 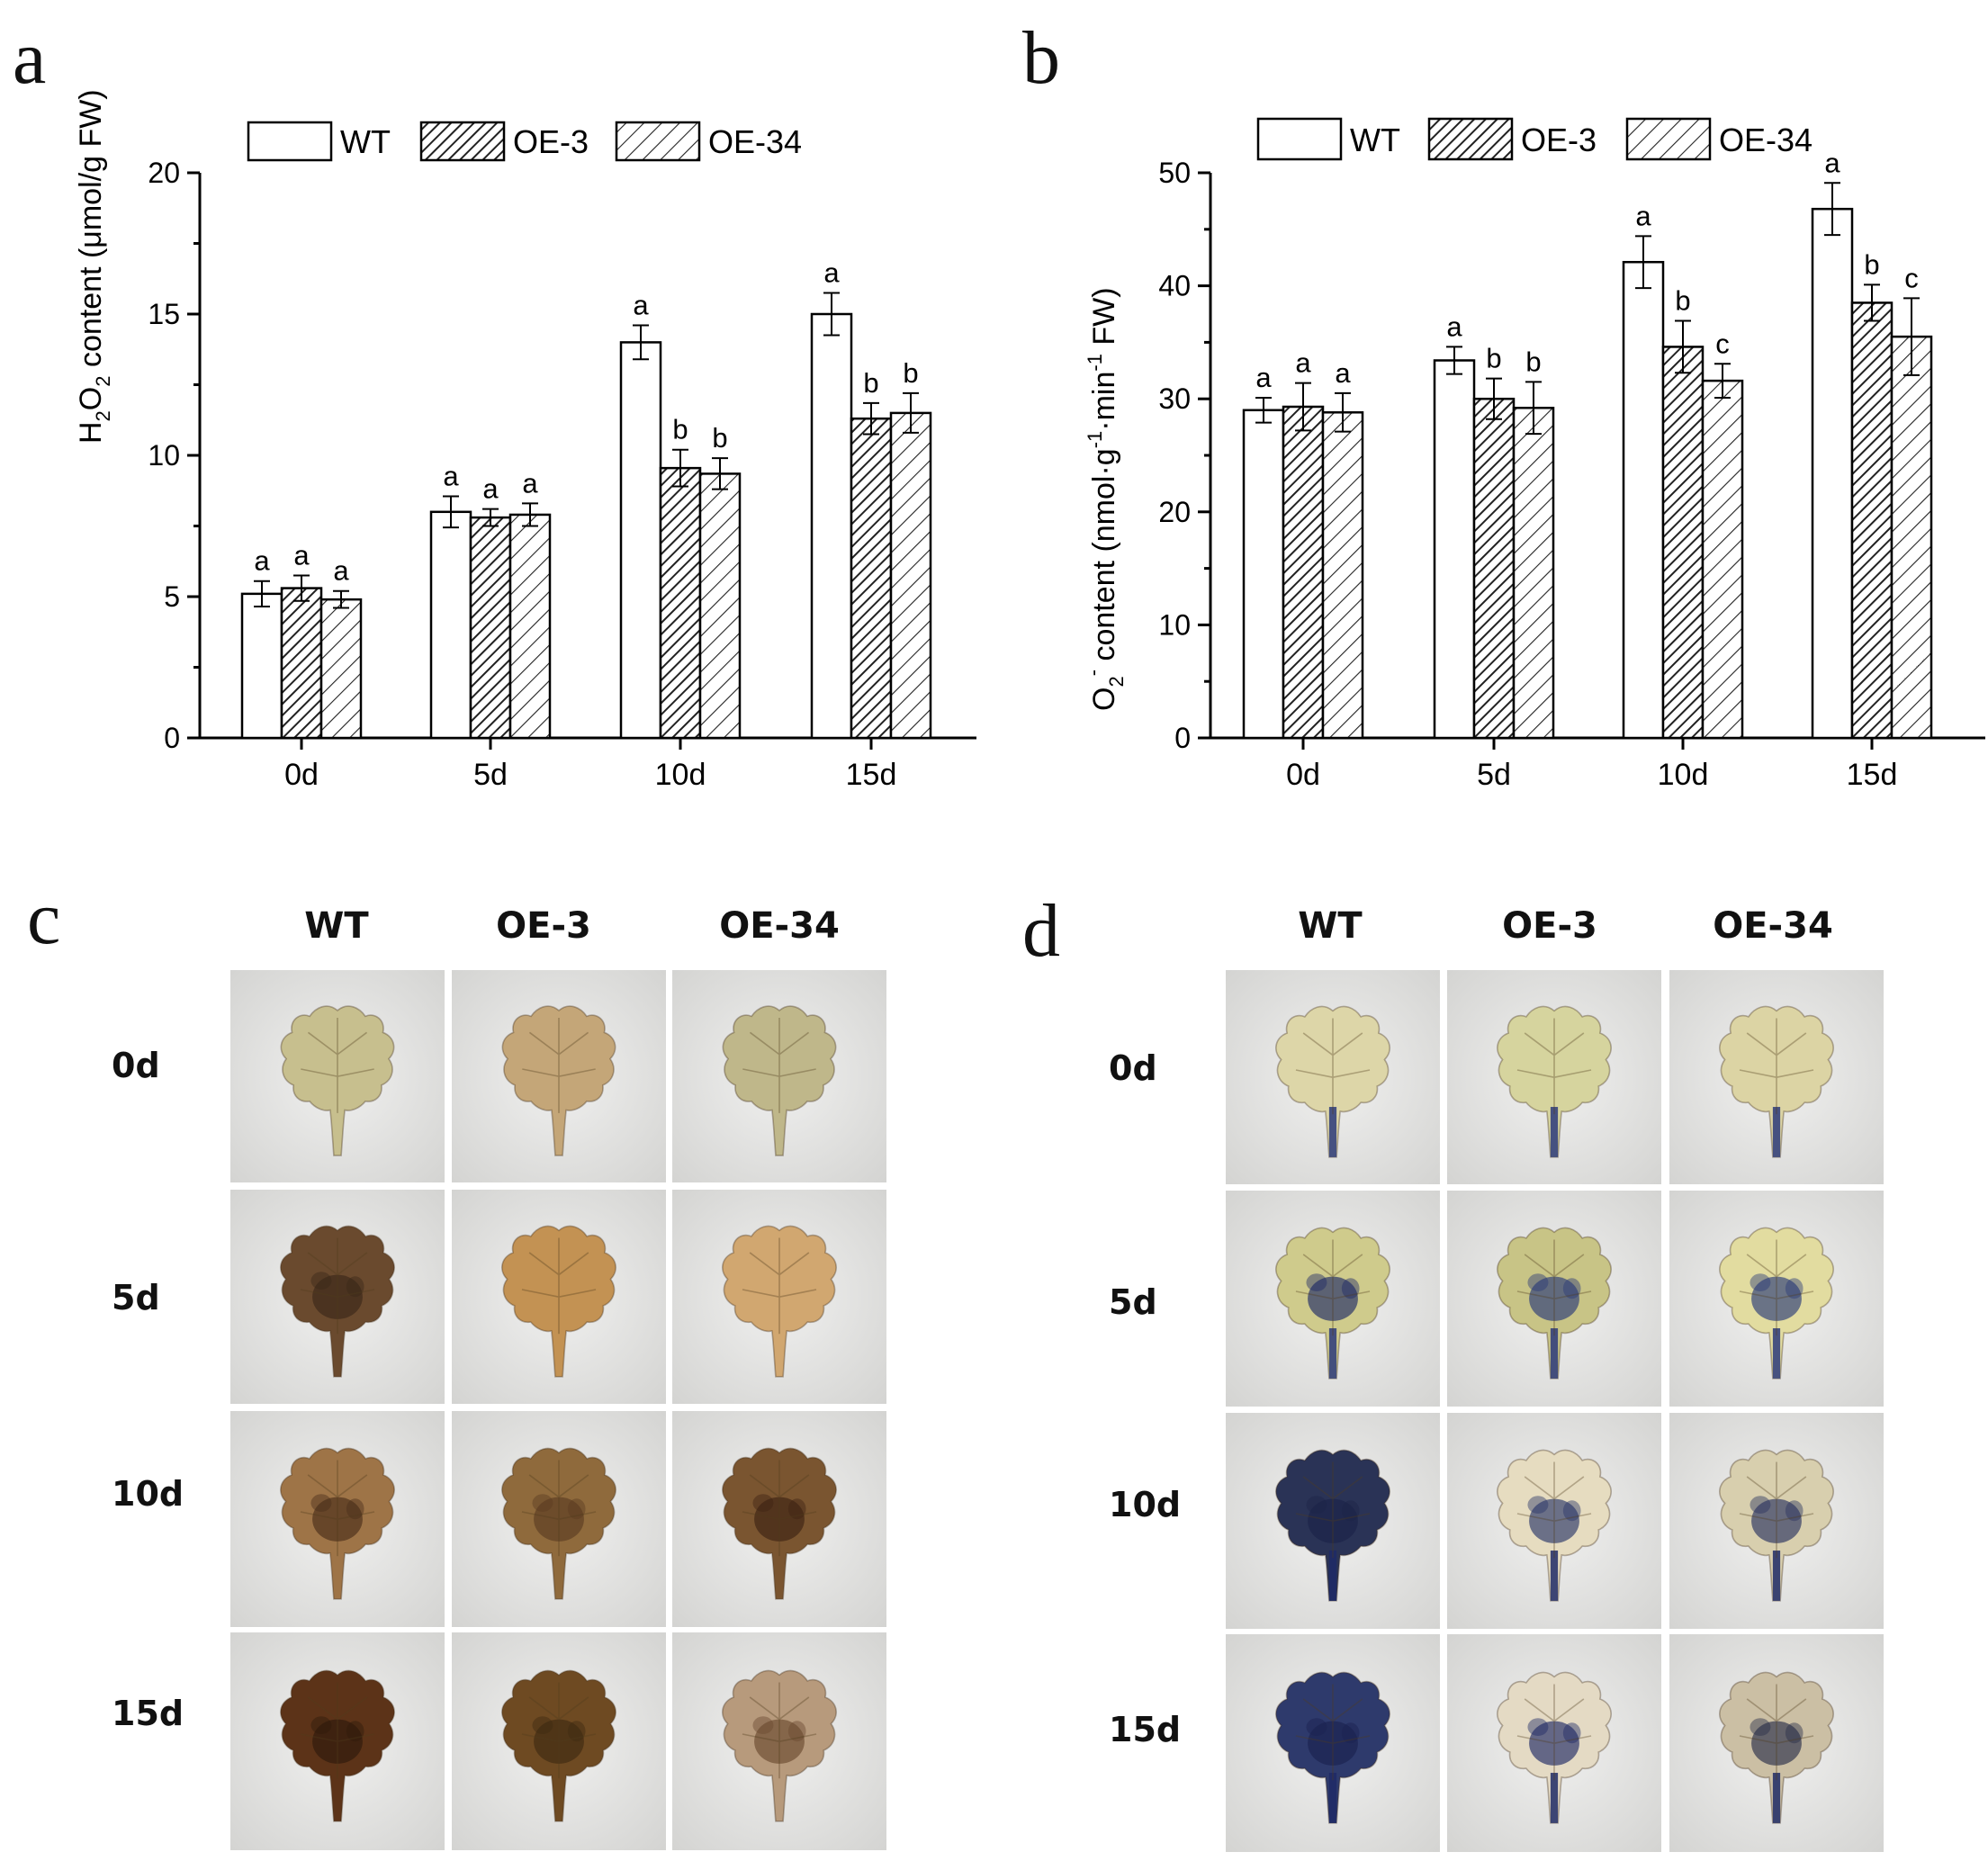 I want to click on y-axis-label-b: O2- content (nmol·g-1·min-1 FW), so click(x=1105, y=499).